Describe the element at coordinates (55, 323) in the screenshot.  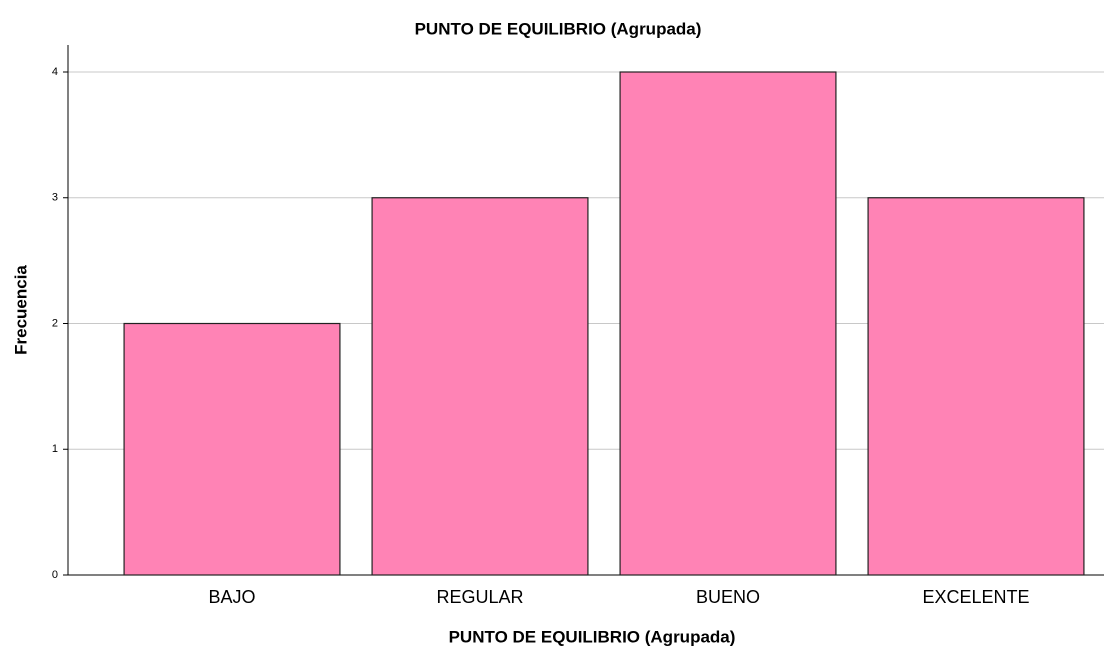
I see `y-tick-label: 2` at that location.